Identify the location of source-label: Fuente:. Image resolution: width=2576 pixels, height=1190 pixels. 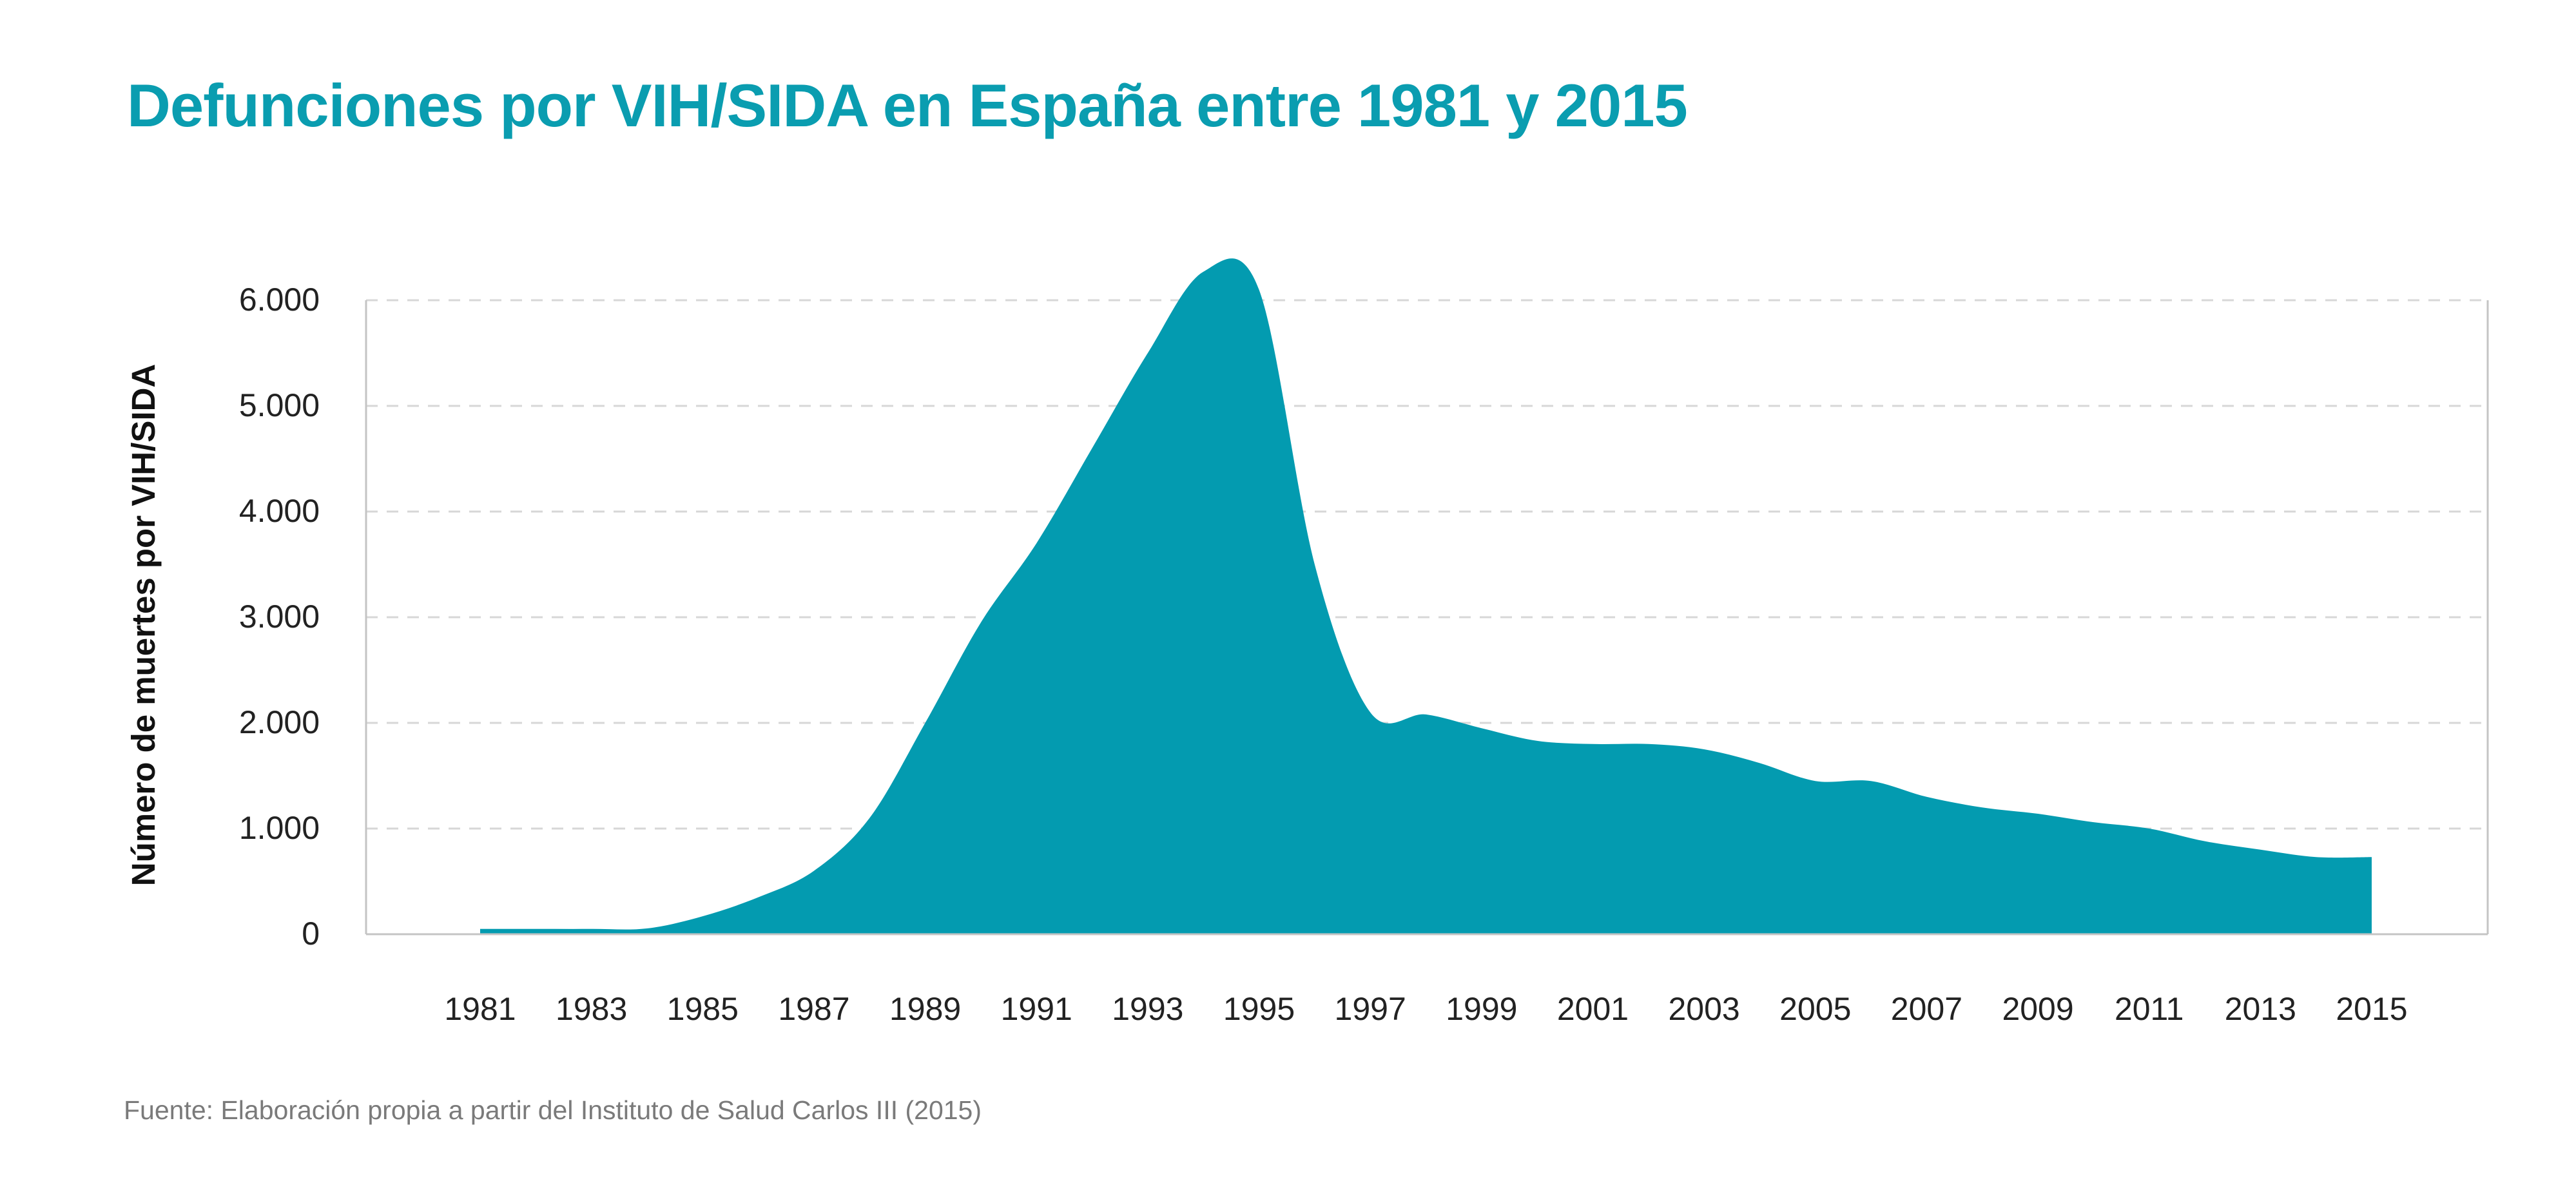
(169, 1110).